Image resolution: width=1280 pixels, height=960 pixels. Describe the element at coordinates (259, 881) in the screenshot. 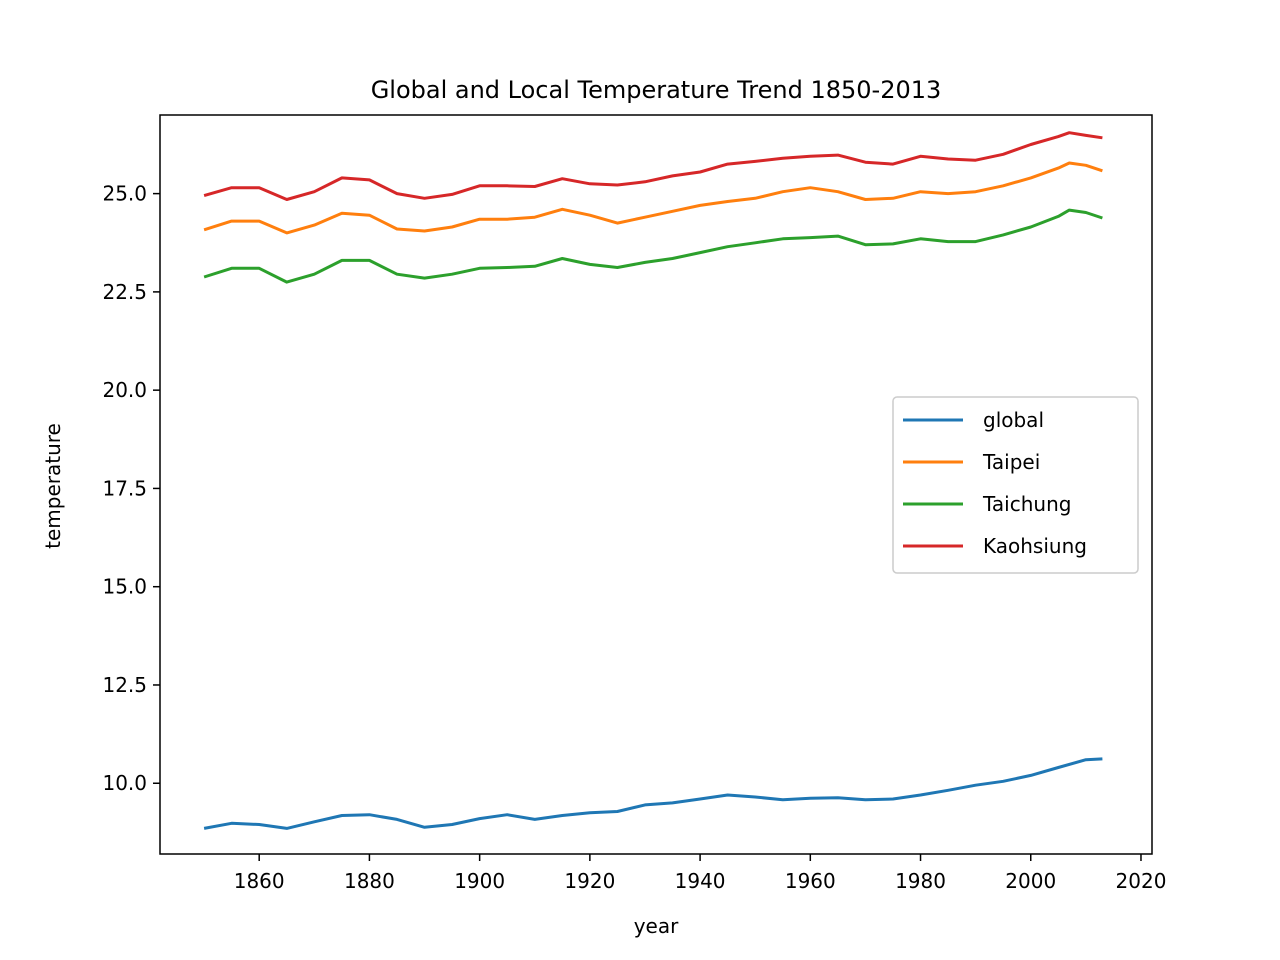

I see `x-tick-label: 1860` at that location.